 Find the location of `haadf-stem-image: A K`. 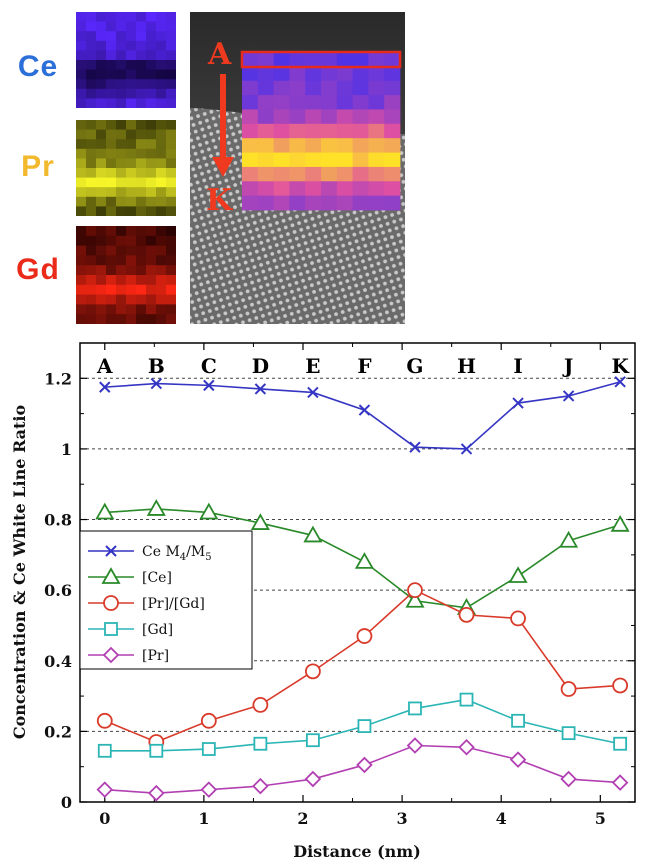

haadf-stem-image: A K is located at coordinates (297, 168).